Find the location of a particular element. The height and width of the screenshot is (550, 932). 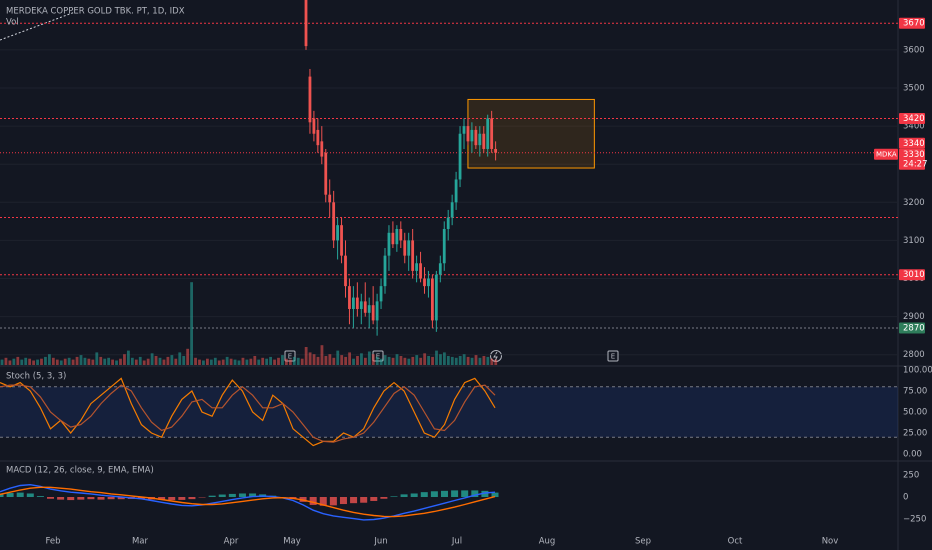

stoch-line is located at coordinates (248, 413).